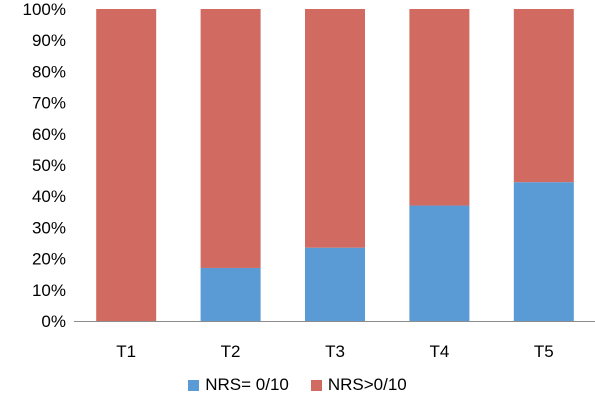 Image resolution: width=595 pixels, height=402 pixels. What do you see at coordinates (49, 165) in the screenshot?
I see `y-tick-label: 50%` at bounding box center [49, 165].